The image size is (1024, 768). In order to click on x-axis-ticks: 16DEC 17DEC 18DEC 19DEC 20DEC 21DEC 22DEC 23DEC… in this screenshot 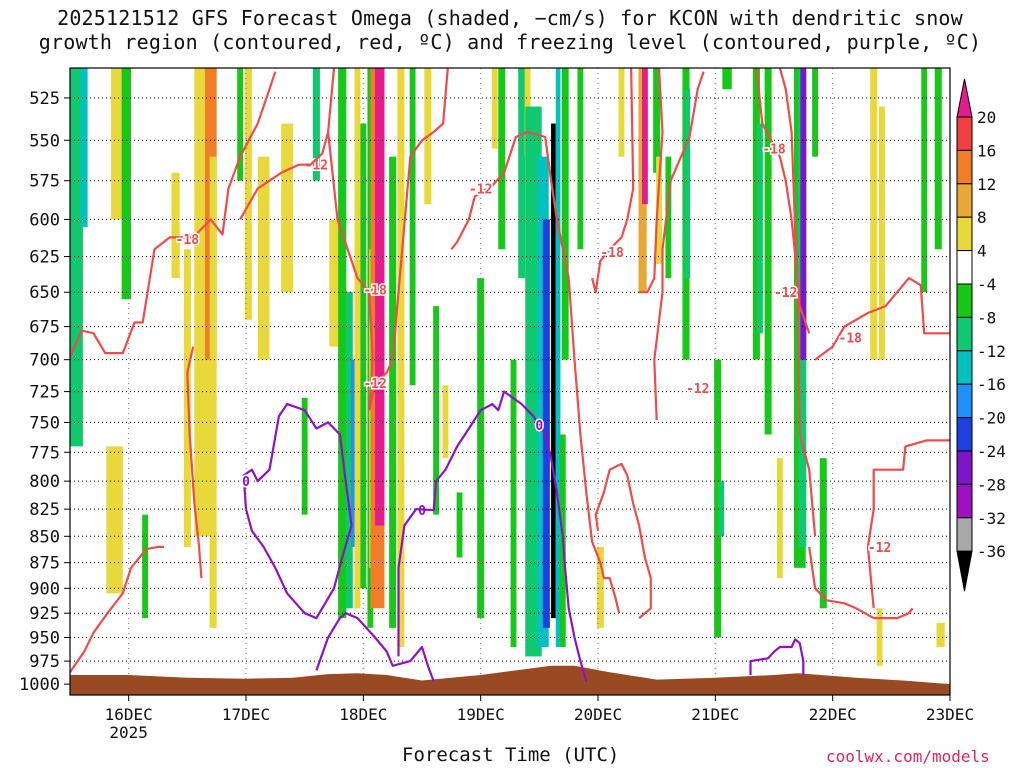, I will do `click(539, 718)`.